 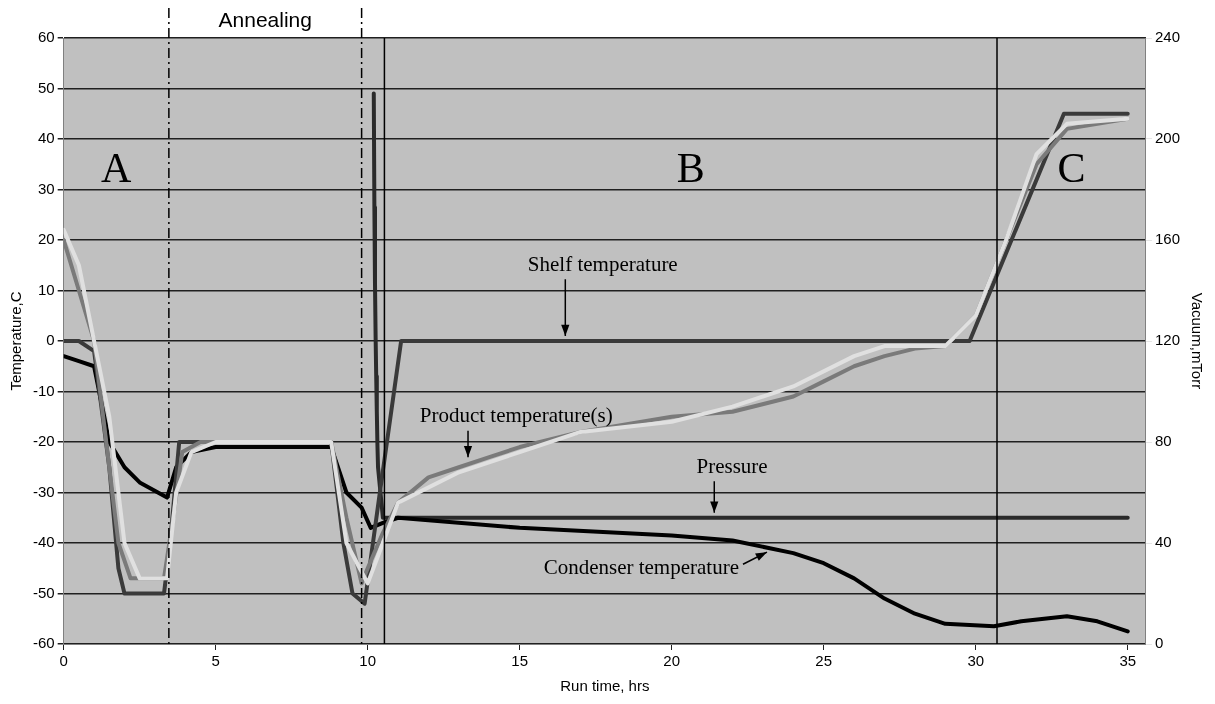 What do you see at coordinates (1197, 341) in the screenshot?
I see `y2-axis-title: Vacuum,mTorr` at bounding box center [1197, 341].